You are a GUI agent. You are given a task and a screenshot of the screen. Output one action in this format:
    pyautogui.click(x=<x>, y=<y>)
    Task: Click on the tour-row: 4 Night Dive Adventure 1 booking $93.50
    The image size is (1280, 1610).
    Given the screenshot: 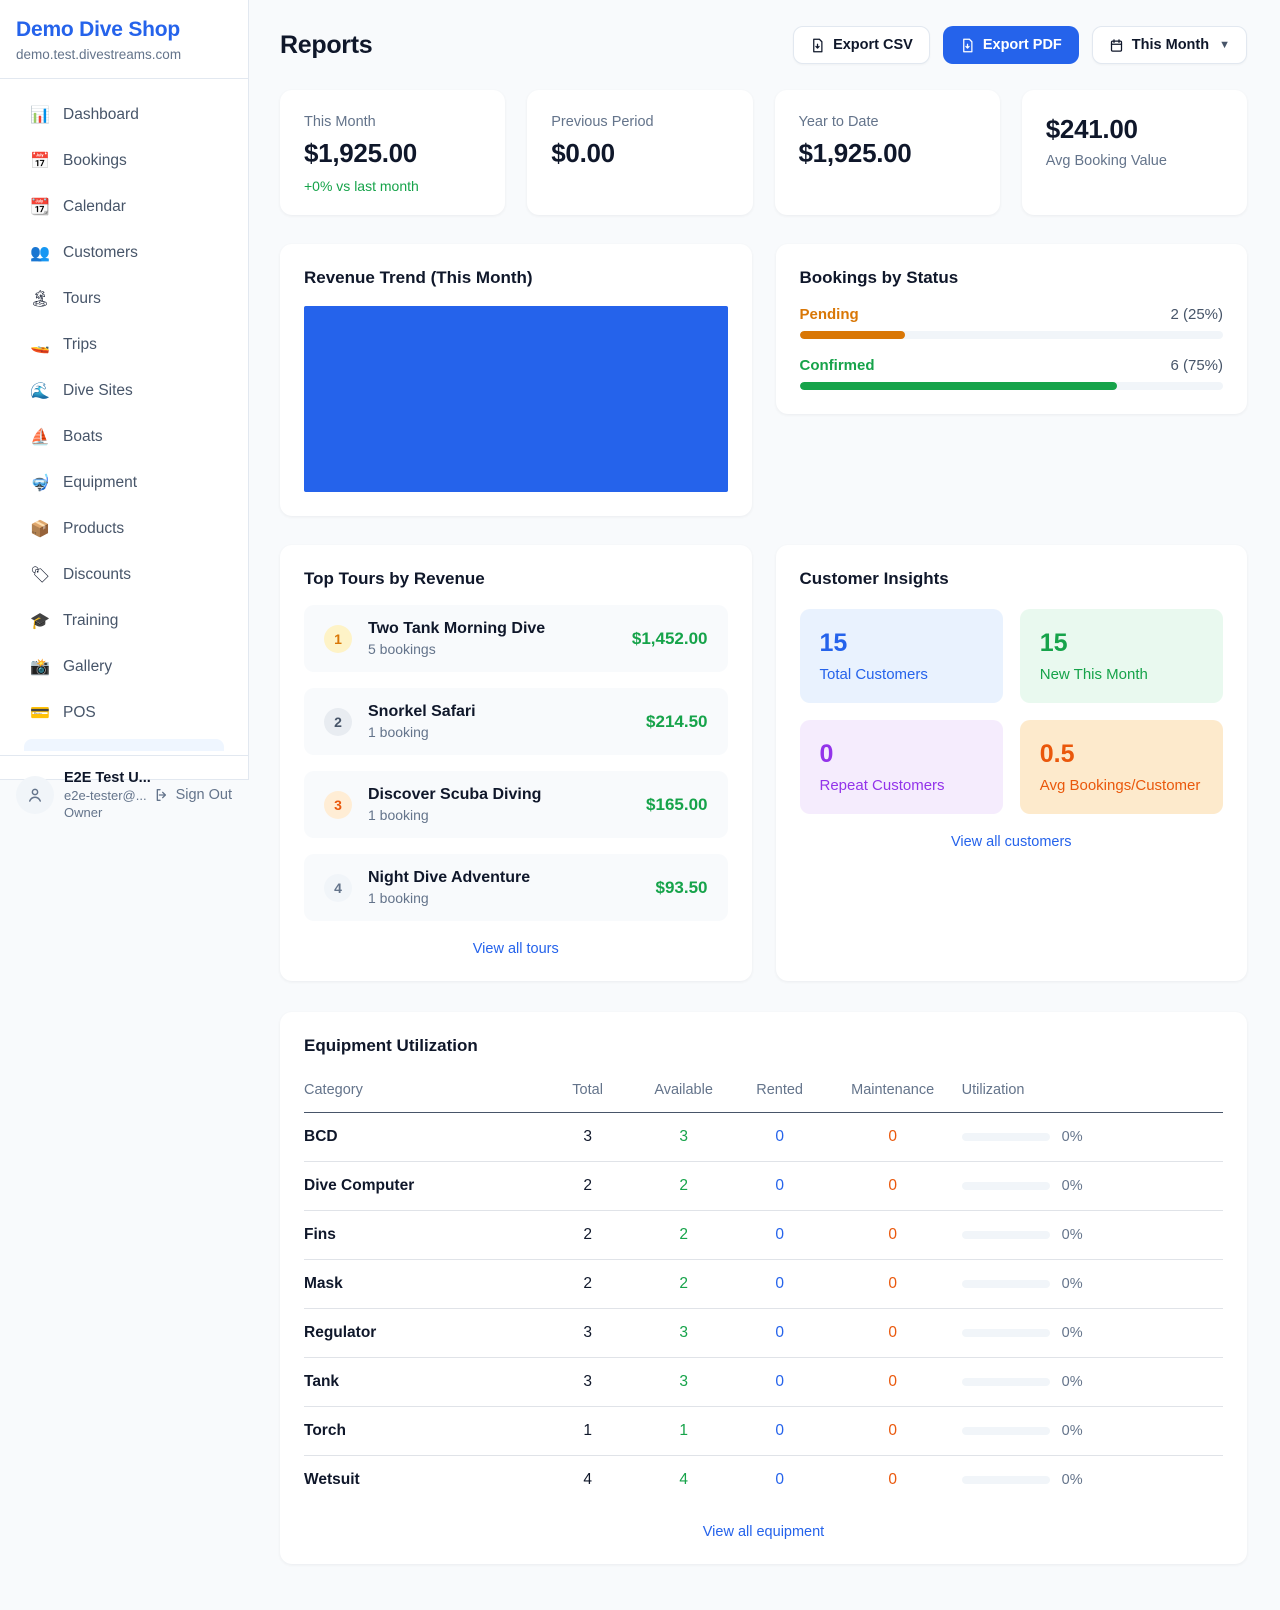 What is the action you would take?
    pyautogui.click(x=516, y=887)
    